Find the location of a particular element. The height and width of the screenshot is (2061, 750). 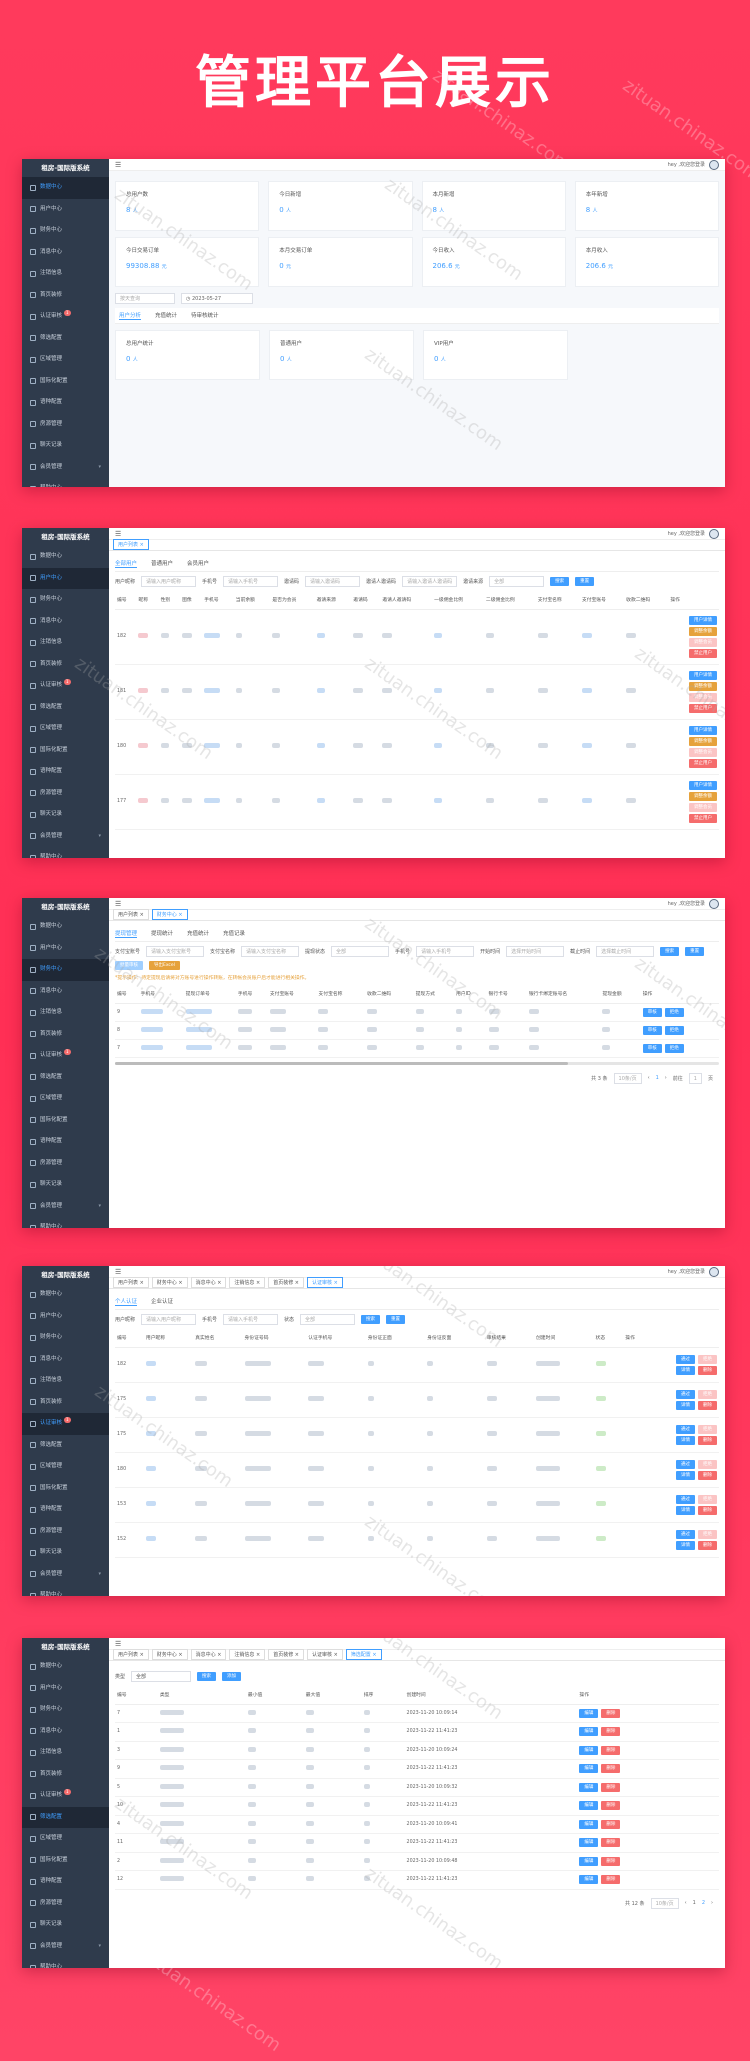

sidebar-item: 财务中心 is located at coordinates (65, 600).